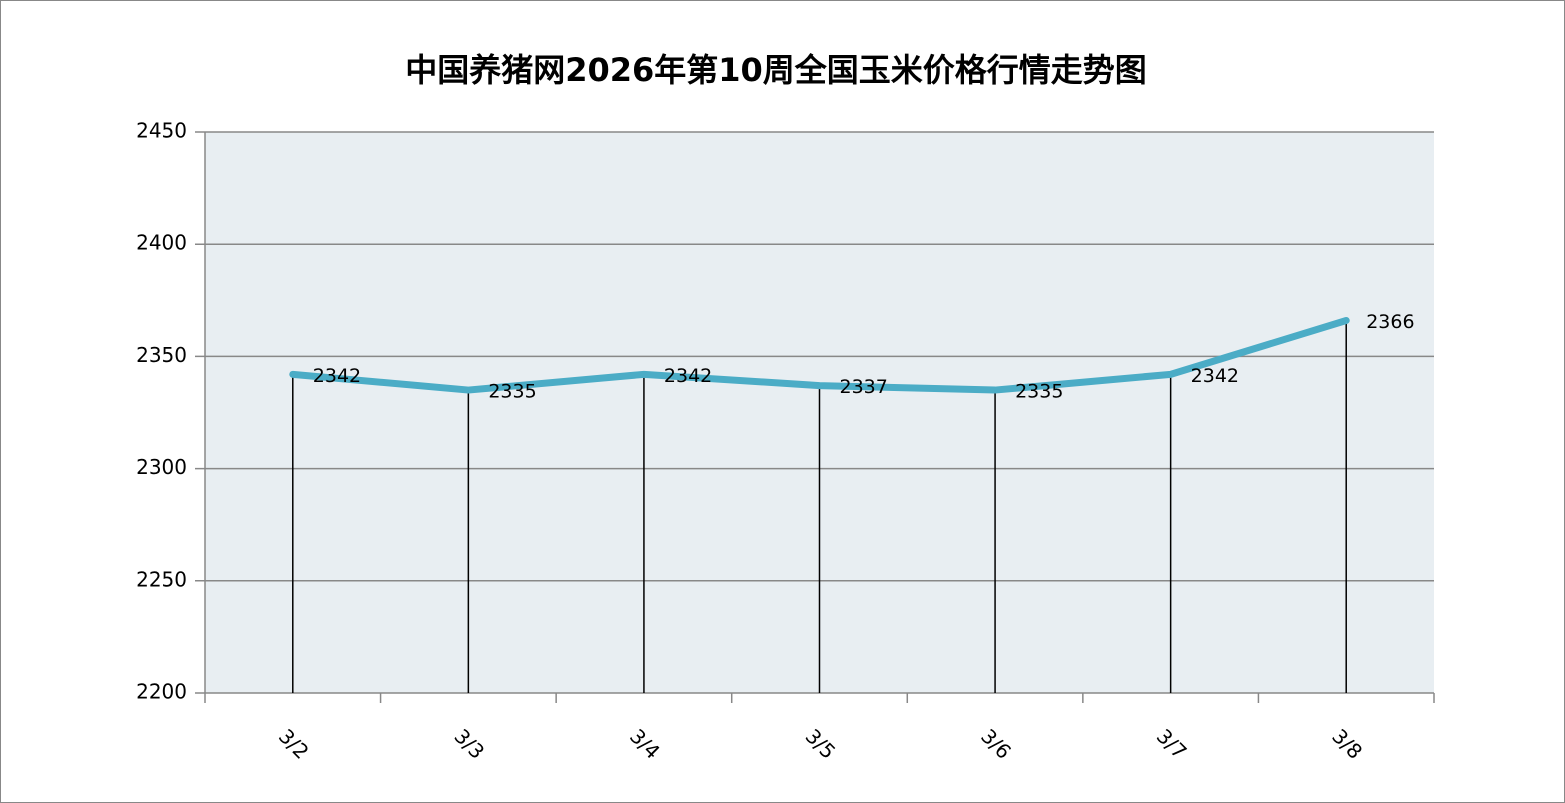  I want to click on y-tick-label: 2300, so click(161, 467).